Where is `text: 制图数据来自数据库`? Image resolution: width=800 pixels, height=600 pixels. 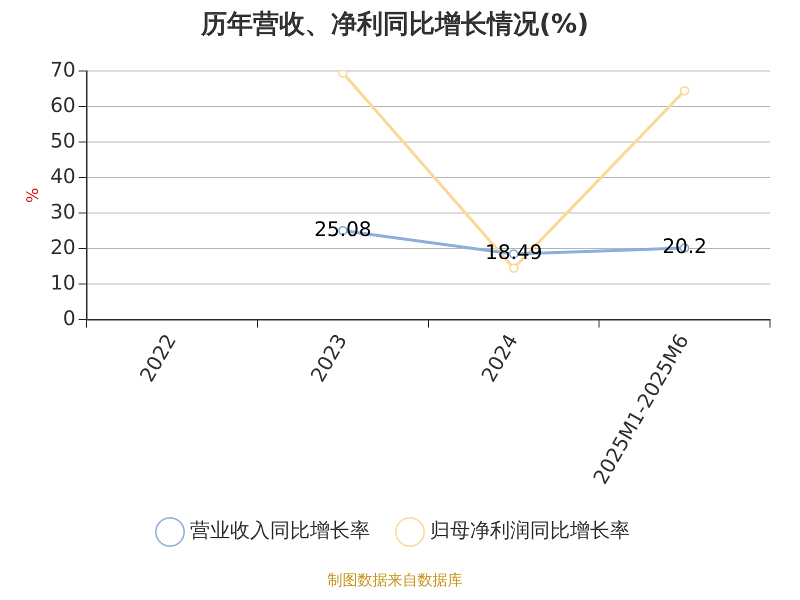 text: 制图数据来自数据库 is located at coordinates (395, 579).